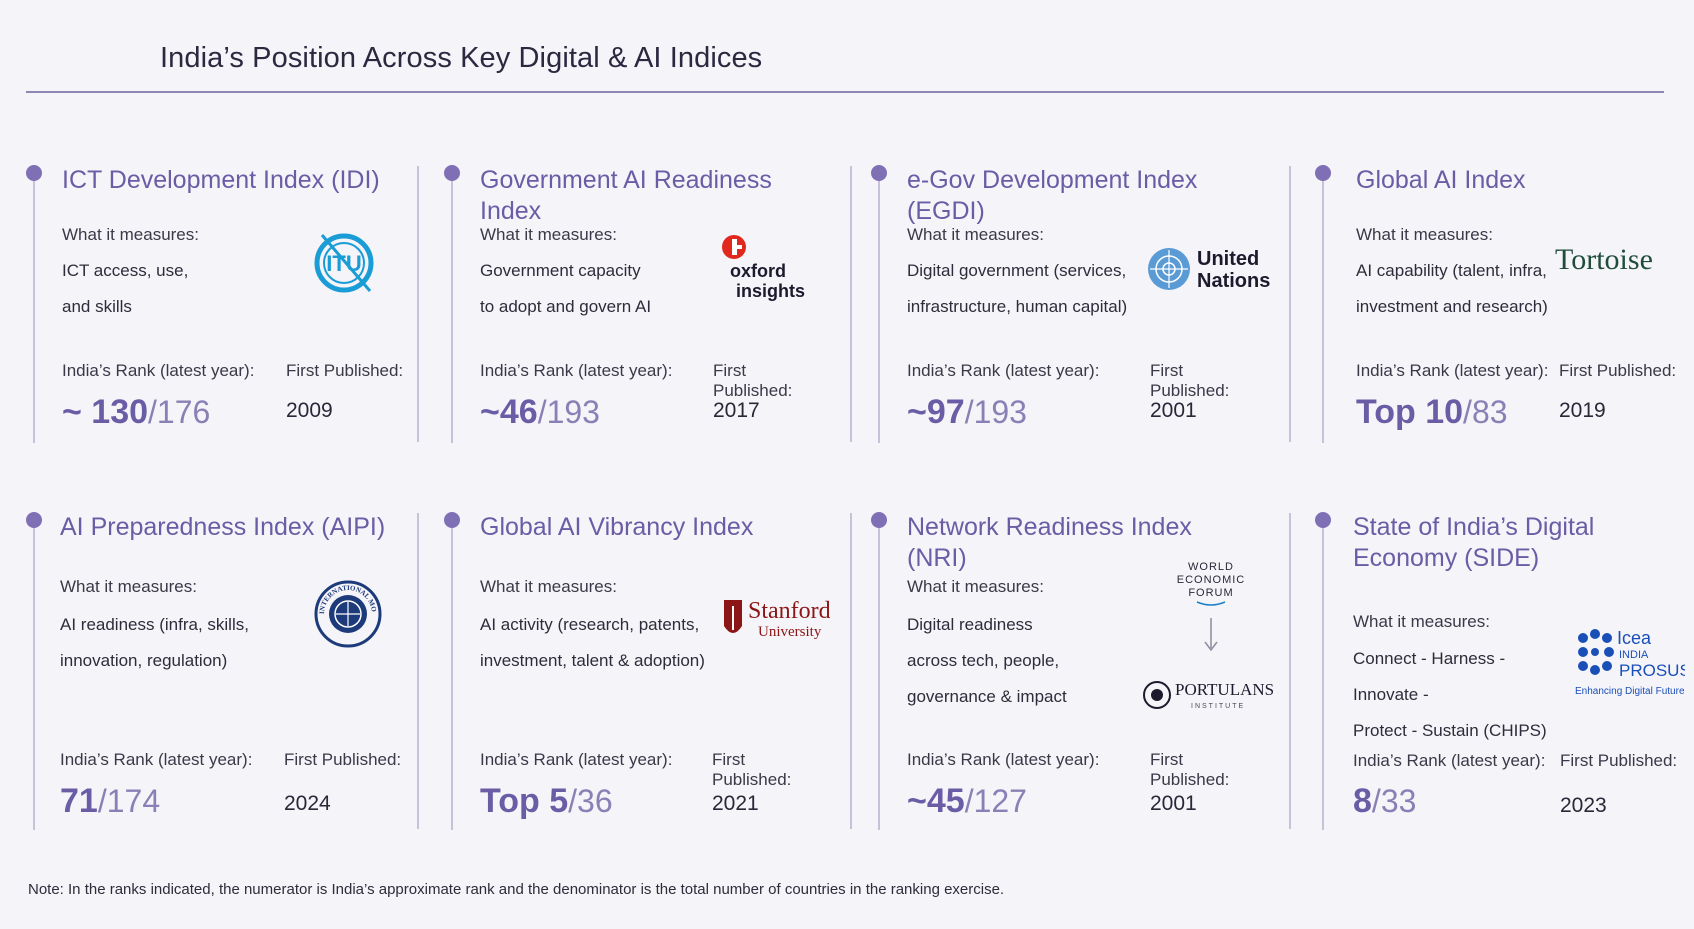  Describe the element at coordinates (347, 613) in the screenshot. I see `imf-seal-logo: INTERNATIONAL MONETARY FUND` at that location.